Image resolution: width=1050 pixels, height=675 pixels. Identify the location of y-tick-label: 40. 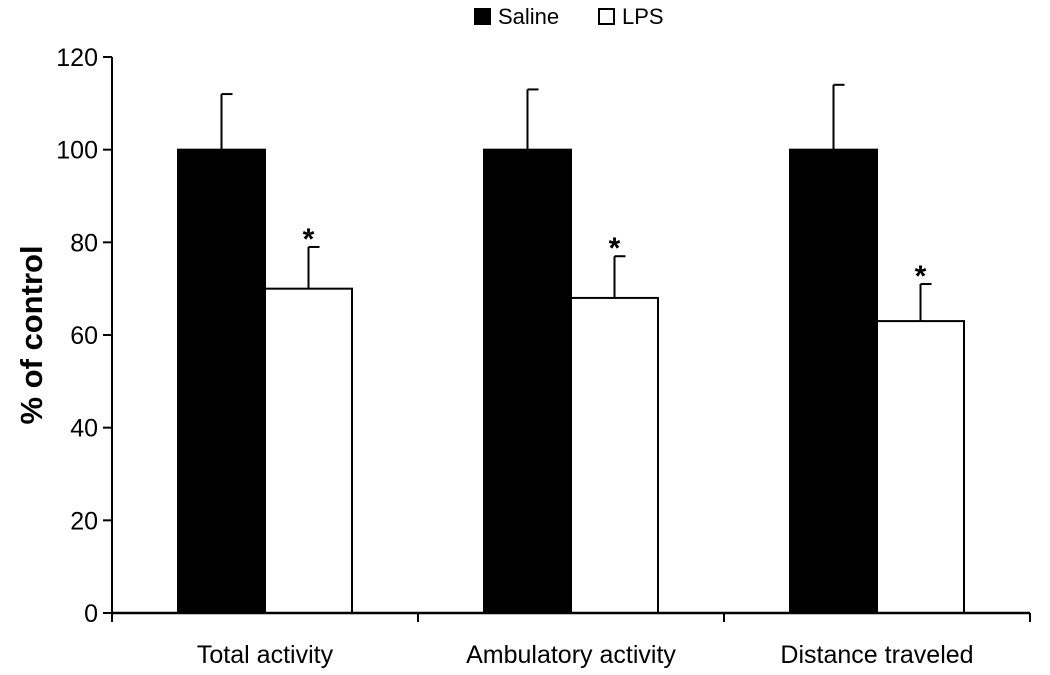
(84, 429).